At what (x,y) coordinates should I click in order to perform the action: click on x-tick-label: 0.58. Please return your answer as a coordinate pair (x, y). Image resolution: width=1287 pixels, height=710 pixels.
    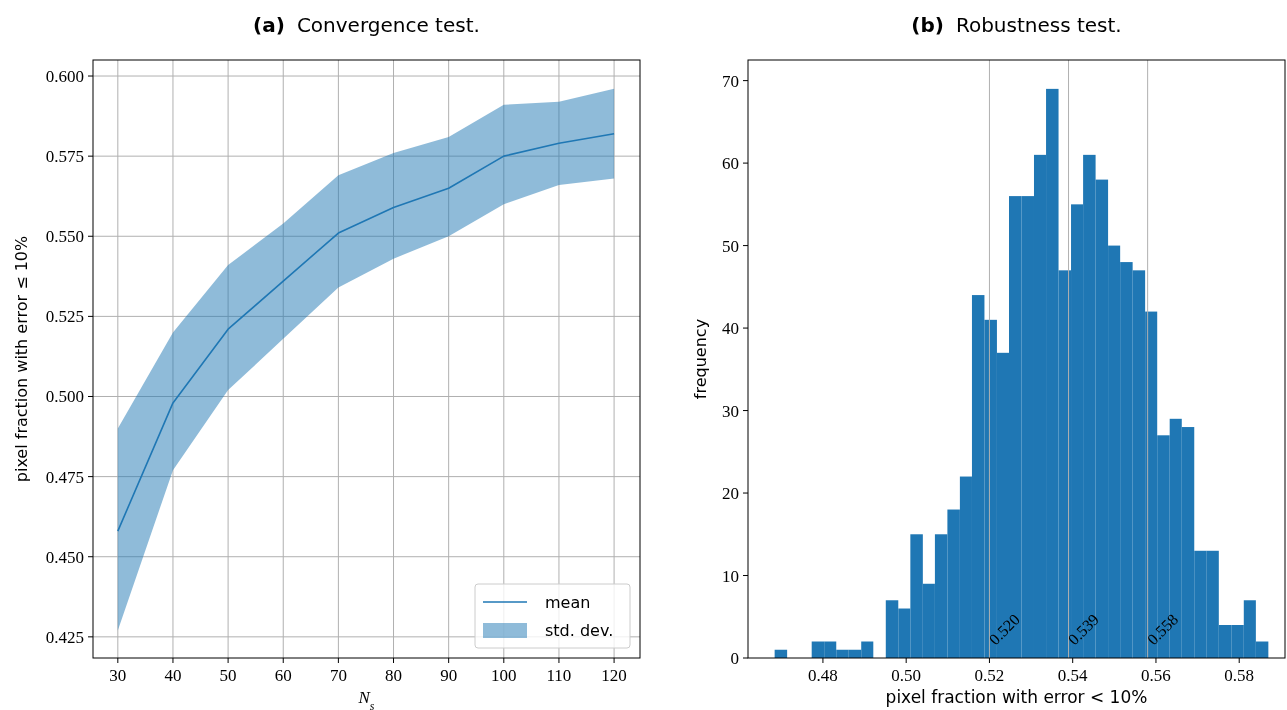
    Looking at the image, I should click on (1239, 675).